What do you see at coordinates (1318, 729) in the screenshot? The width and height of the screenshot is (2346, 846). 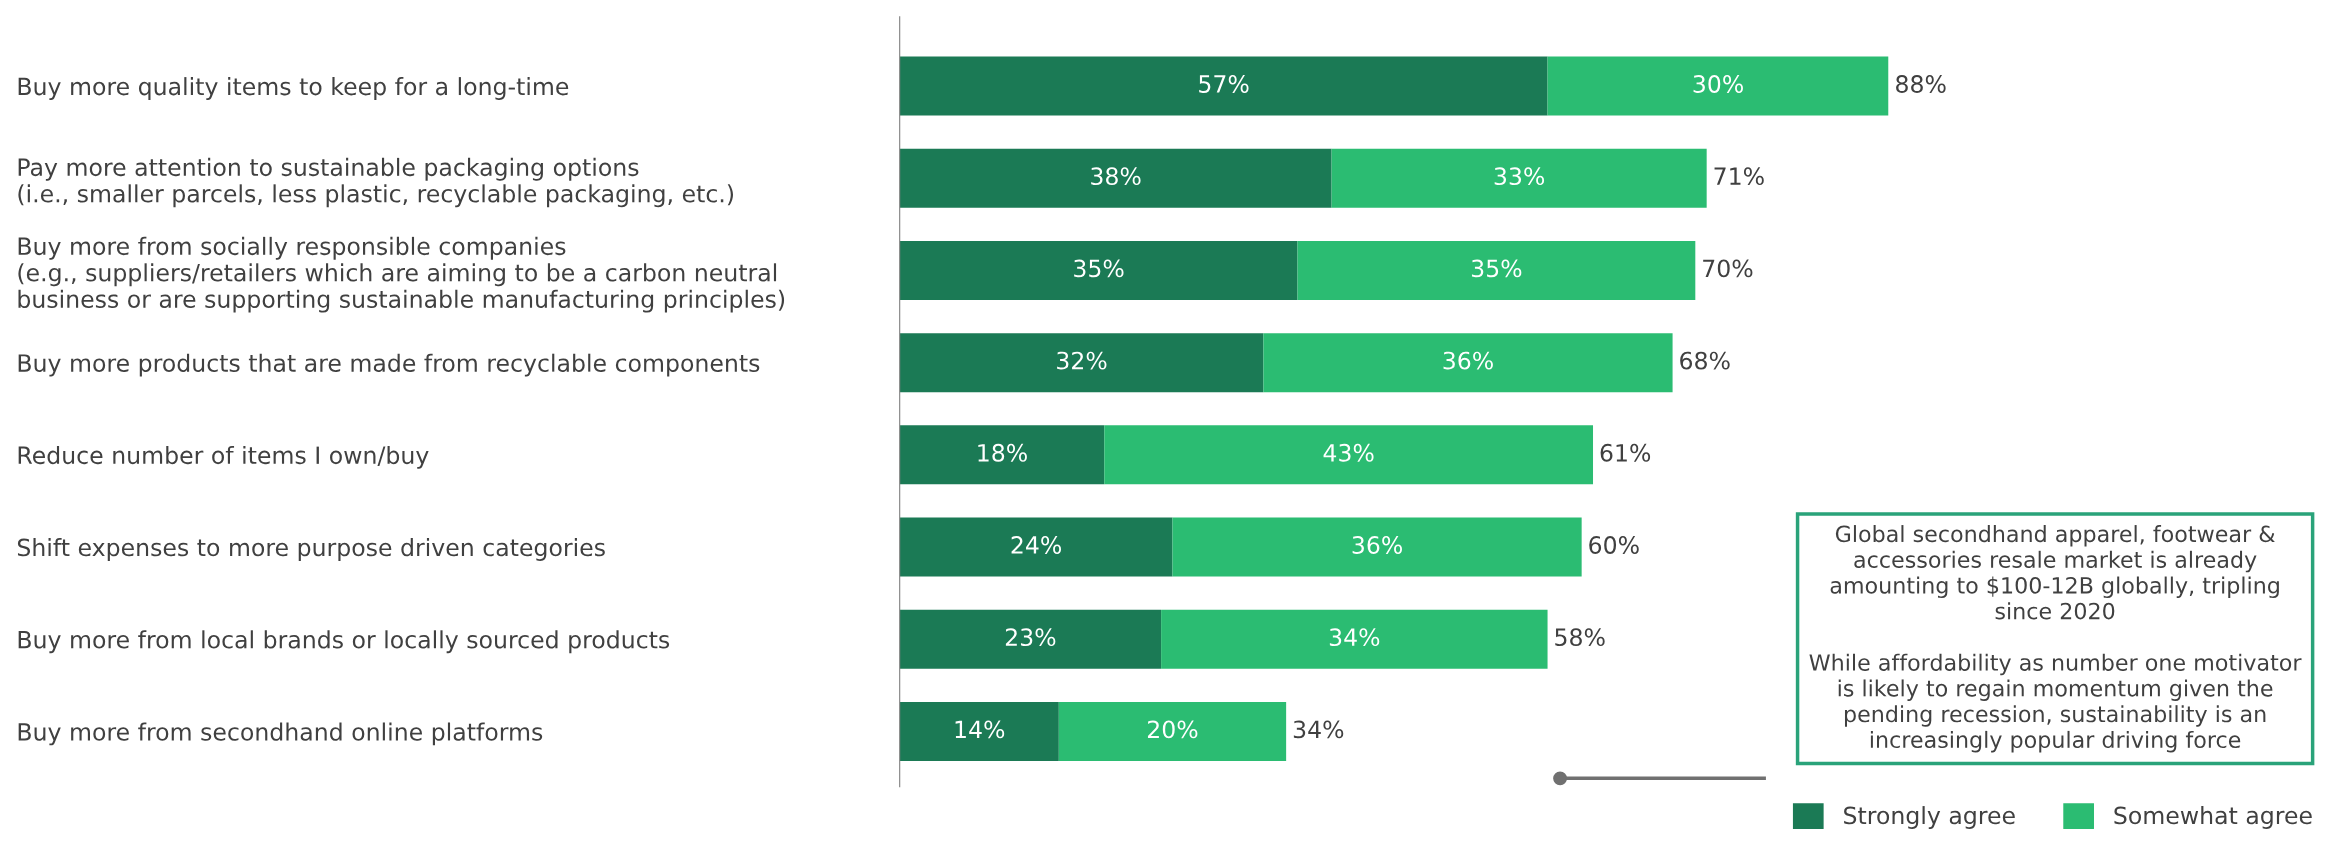 I see `total-label: 34%` at bounding box center [1318, 729].